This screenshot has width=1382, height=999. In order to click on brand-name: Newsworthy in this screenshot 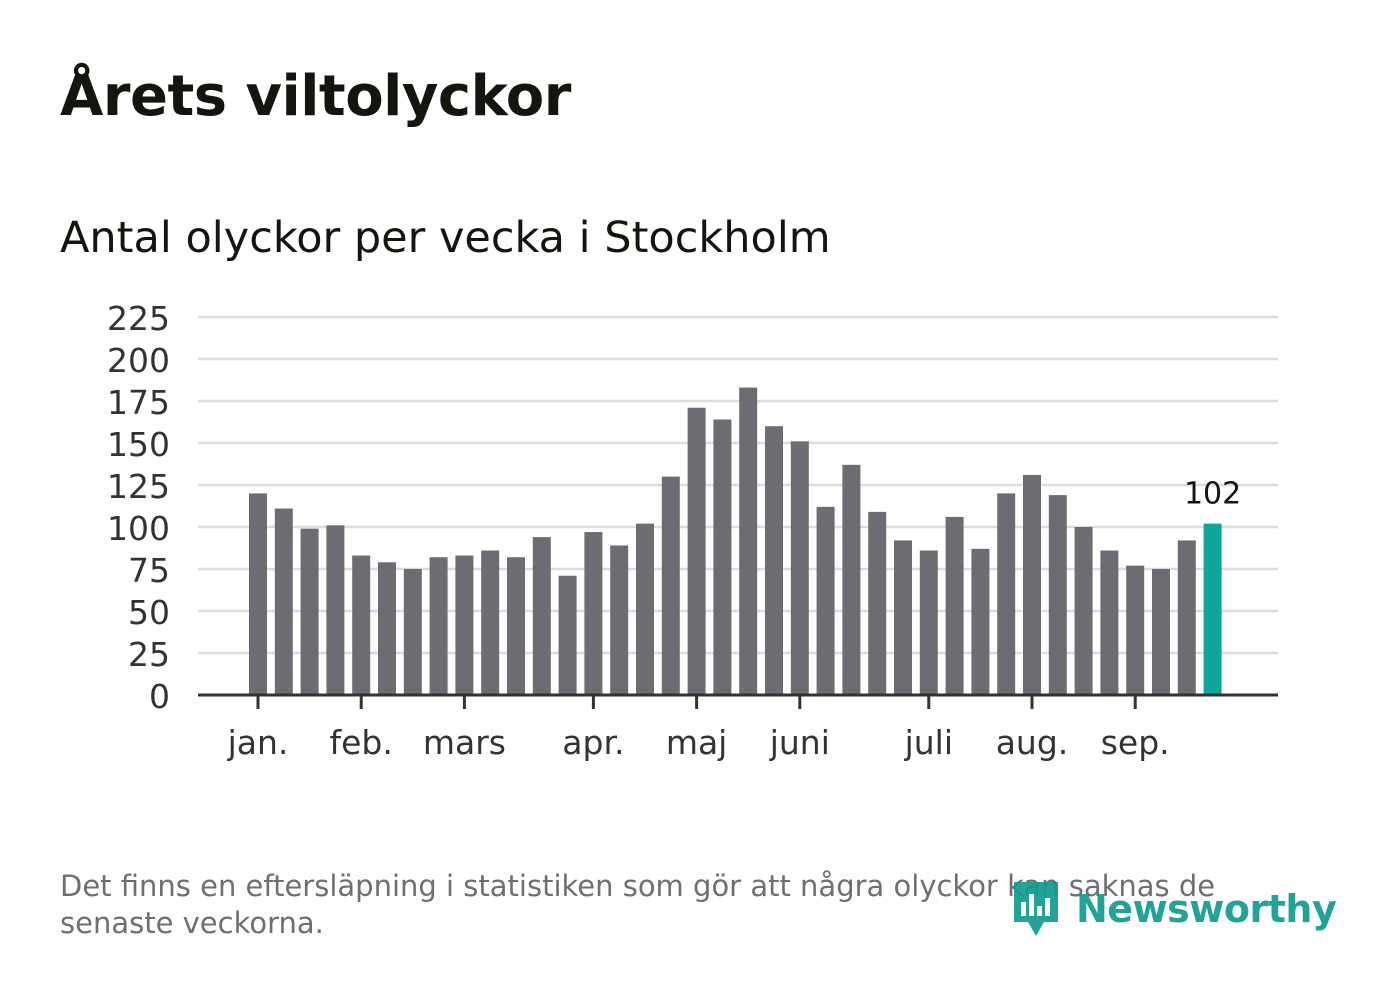, I will do `click(1206, 909)`.